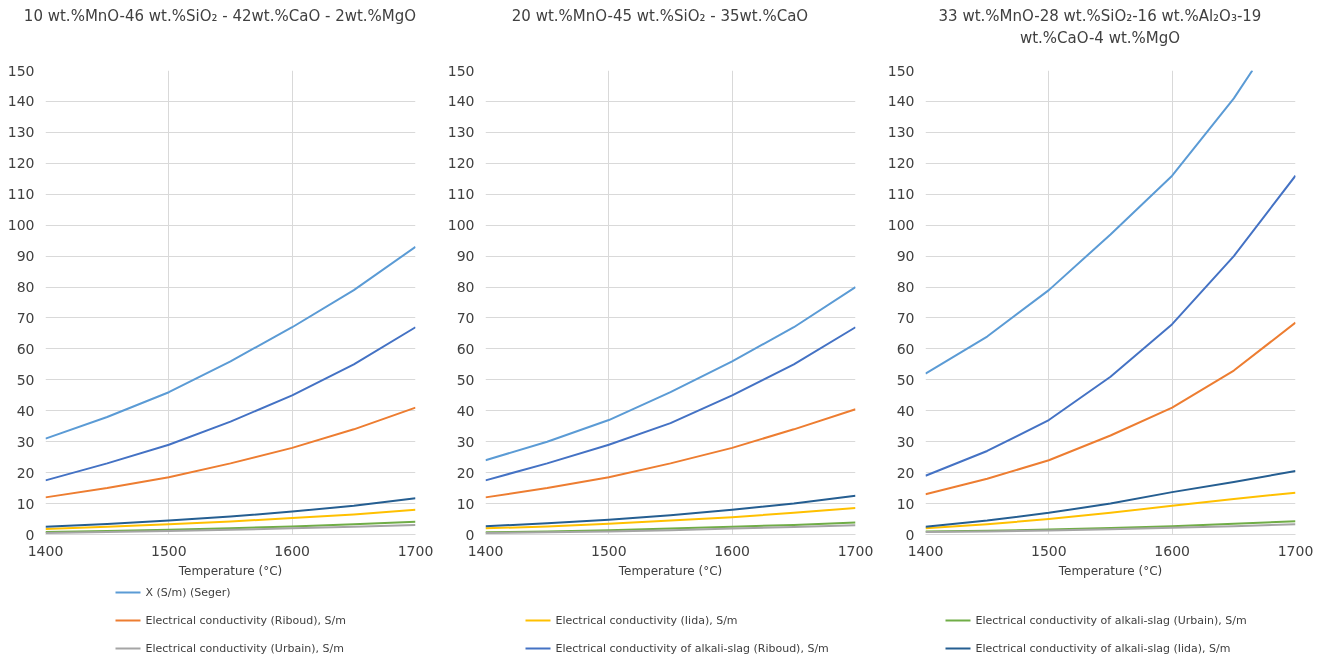 The image size is (1321, 665). I want to click on legend-label: Electrical conductivity of alkali-slag (Iida), S/m, so click(1103, 648).